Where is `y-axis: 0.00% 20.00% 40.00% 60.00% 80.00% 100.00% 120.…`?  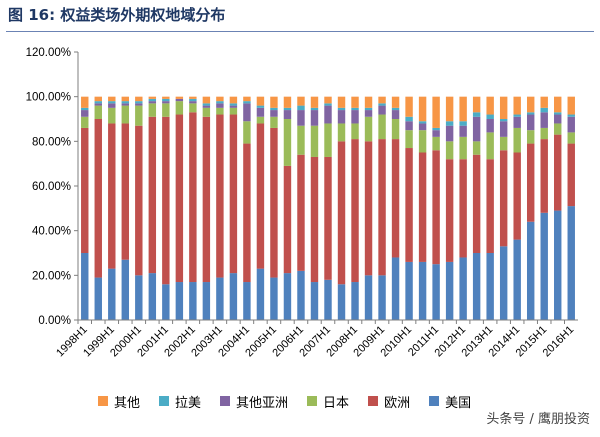 y-axis: 0.00% 20.00% 40.00% 60.00% 80.00% 100.00% 120.… is located at coordinates (52, 187).